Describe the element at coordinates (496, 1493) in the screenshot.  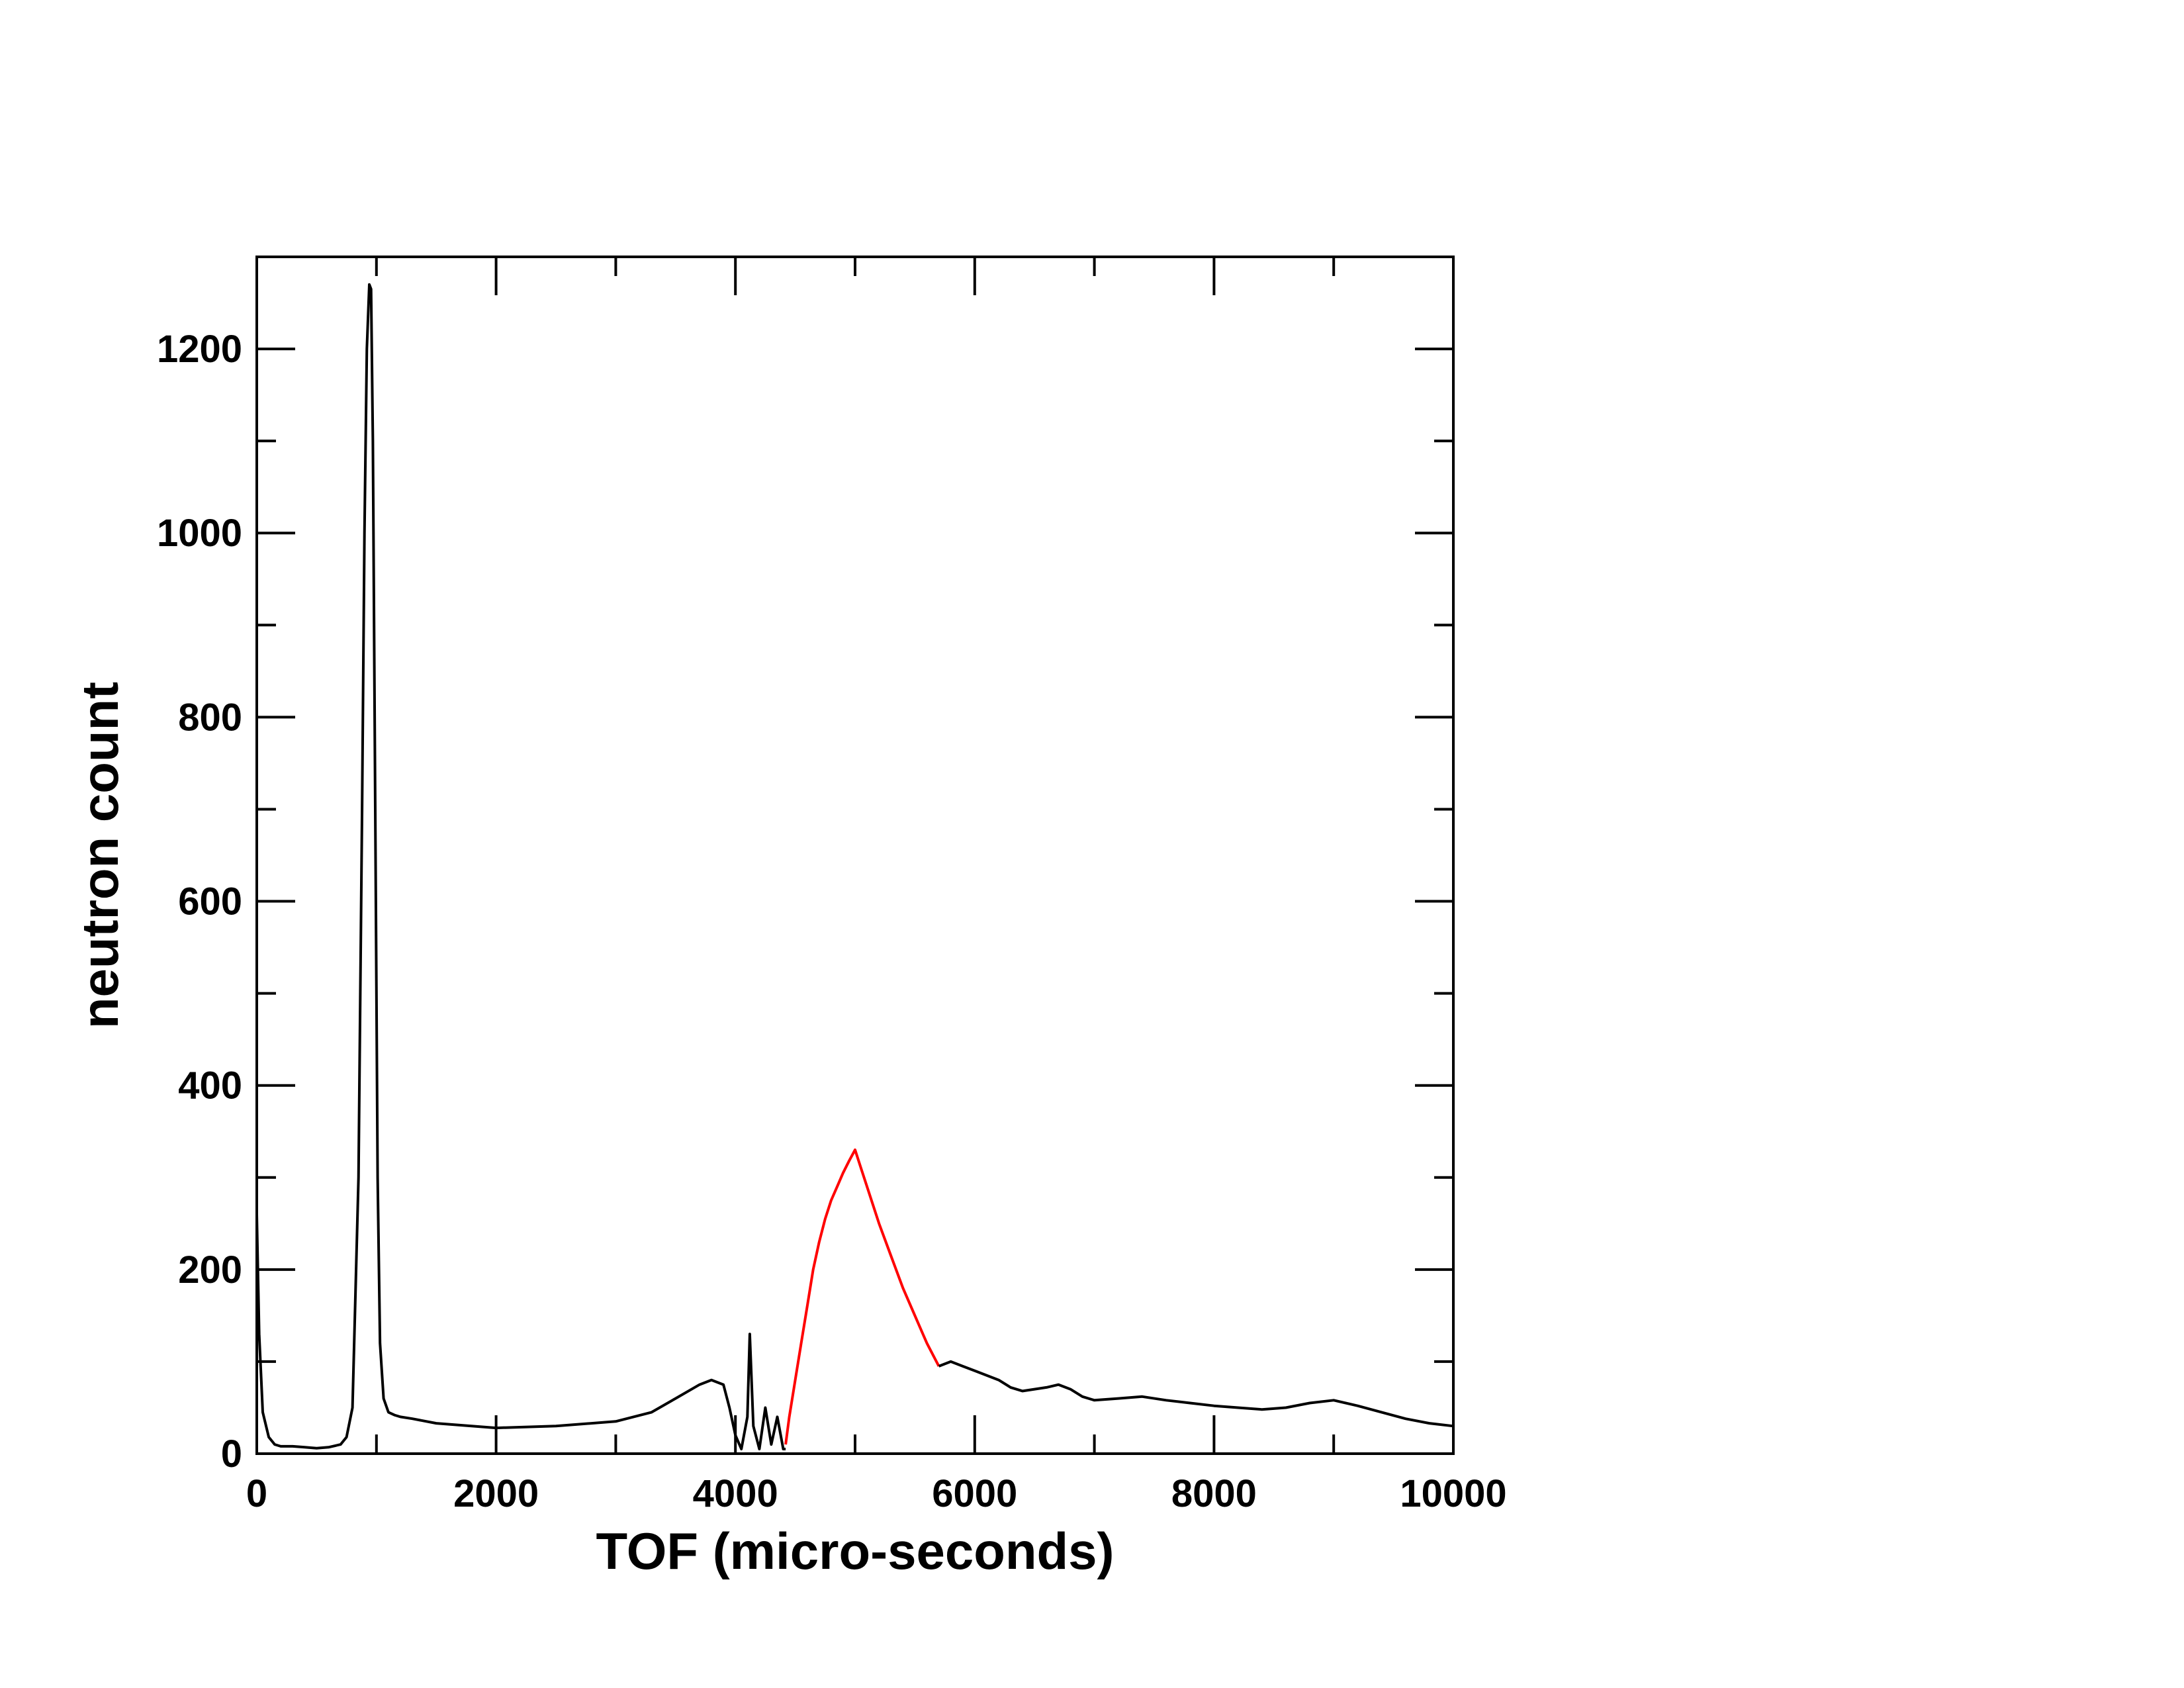
I see `x-tick-label: 2000` at that location.